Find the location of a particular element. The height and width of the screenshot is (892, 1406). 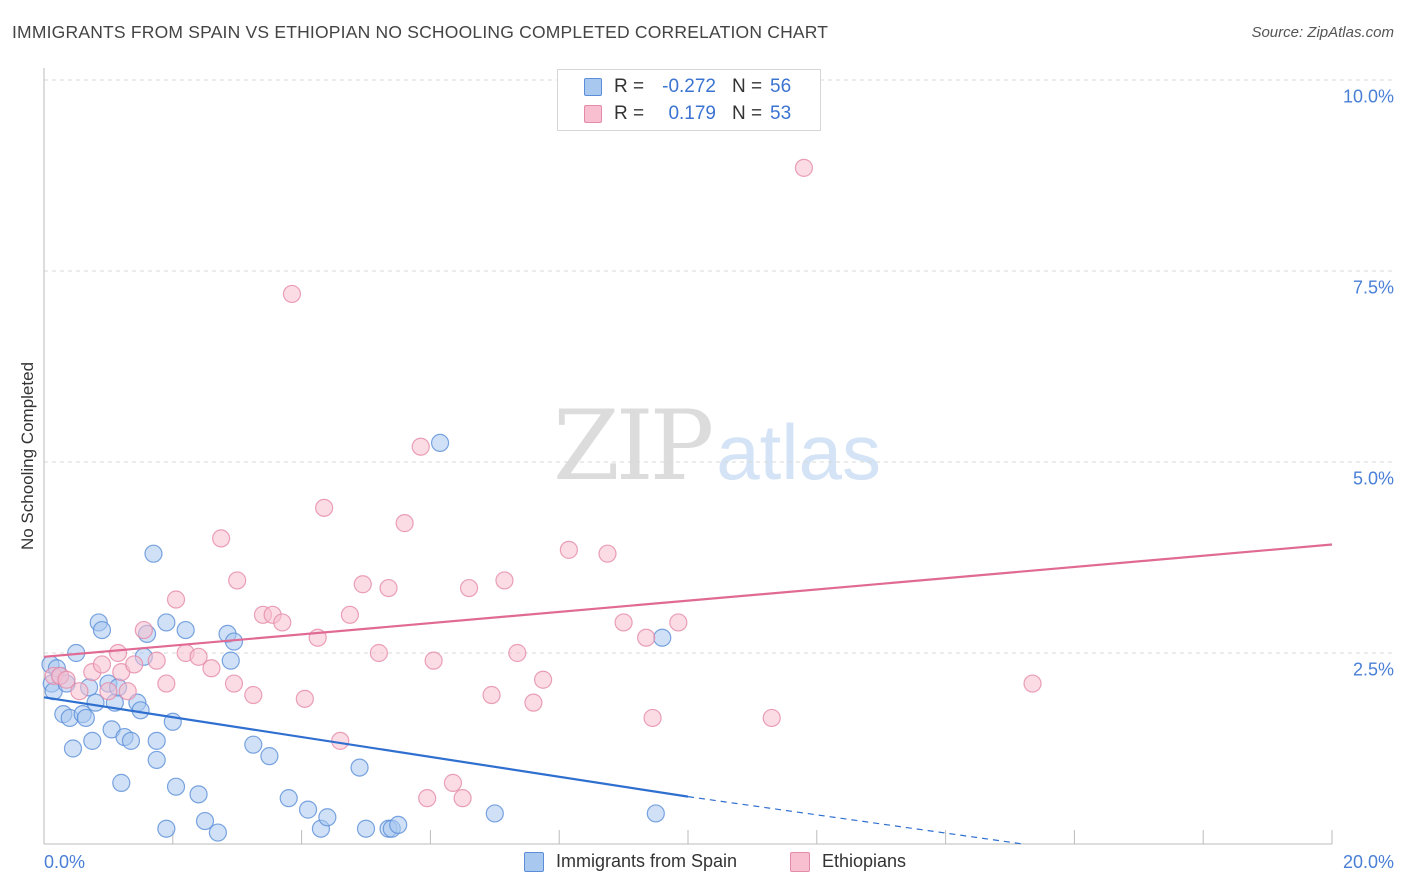

r-value: 0.179 is located at coordinates (692, 113).